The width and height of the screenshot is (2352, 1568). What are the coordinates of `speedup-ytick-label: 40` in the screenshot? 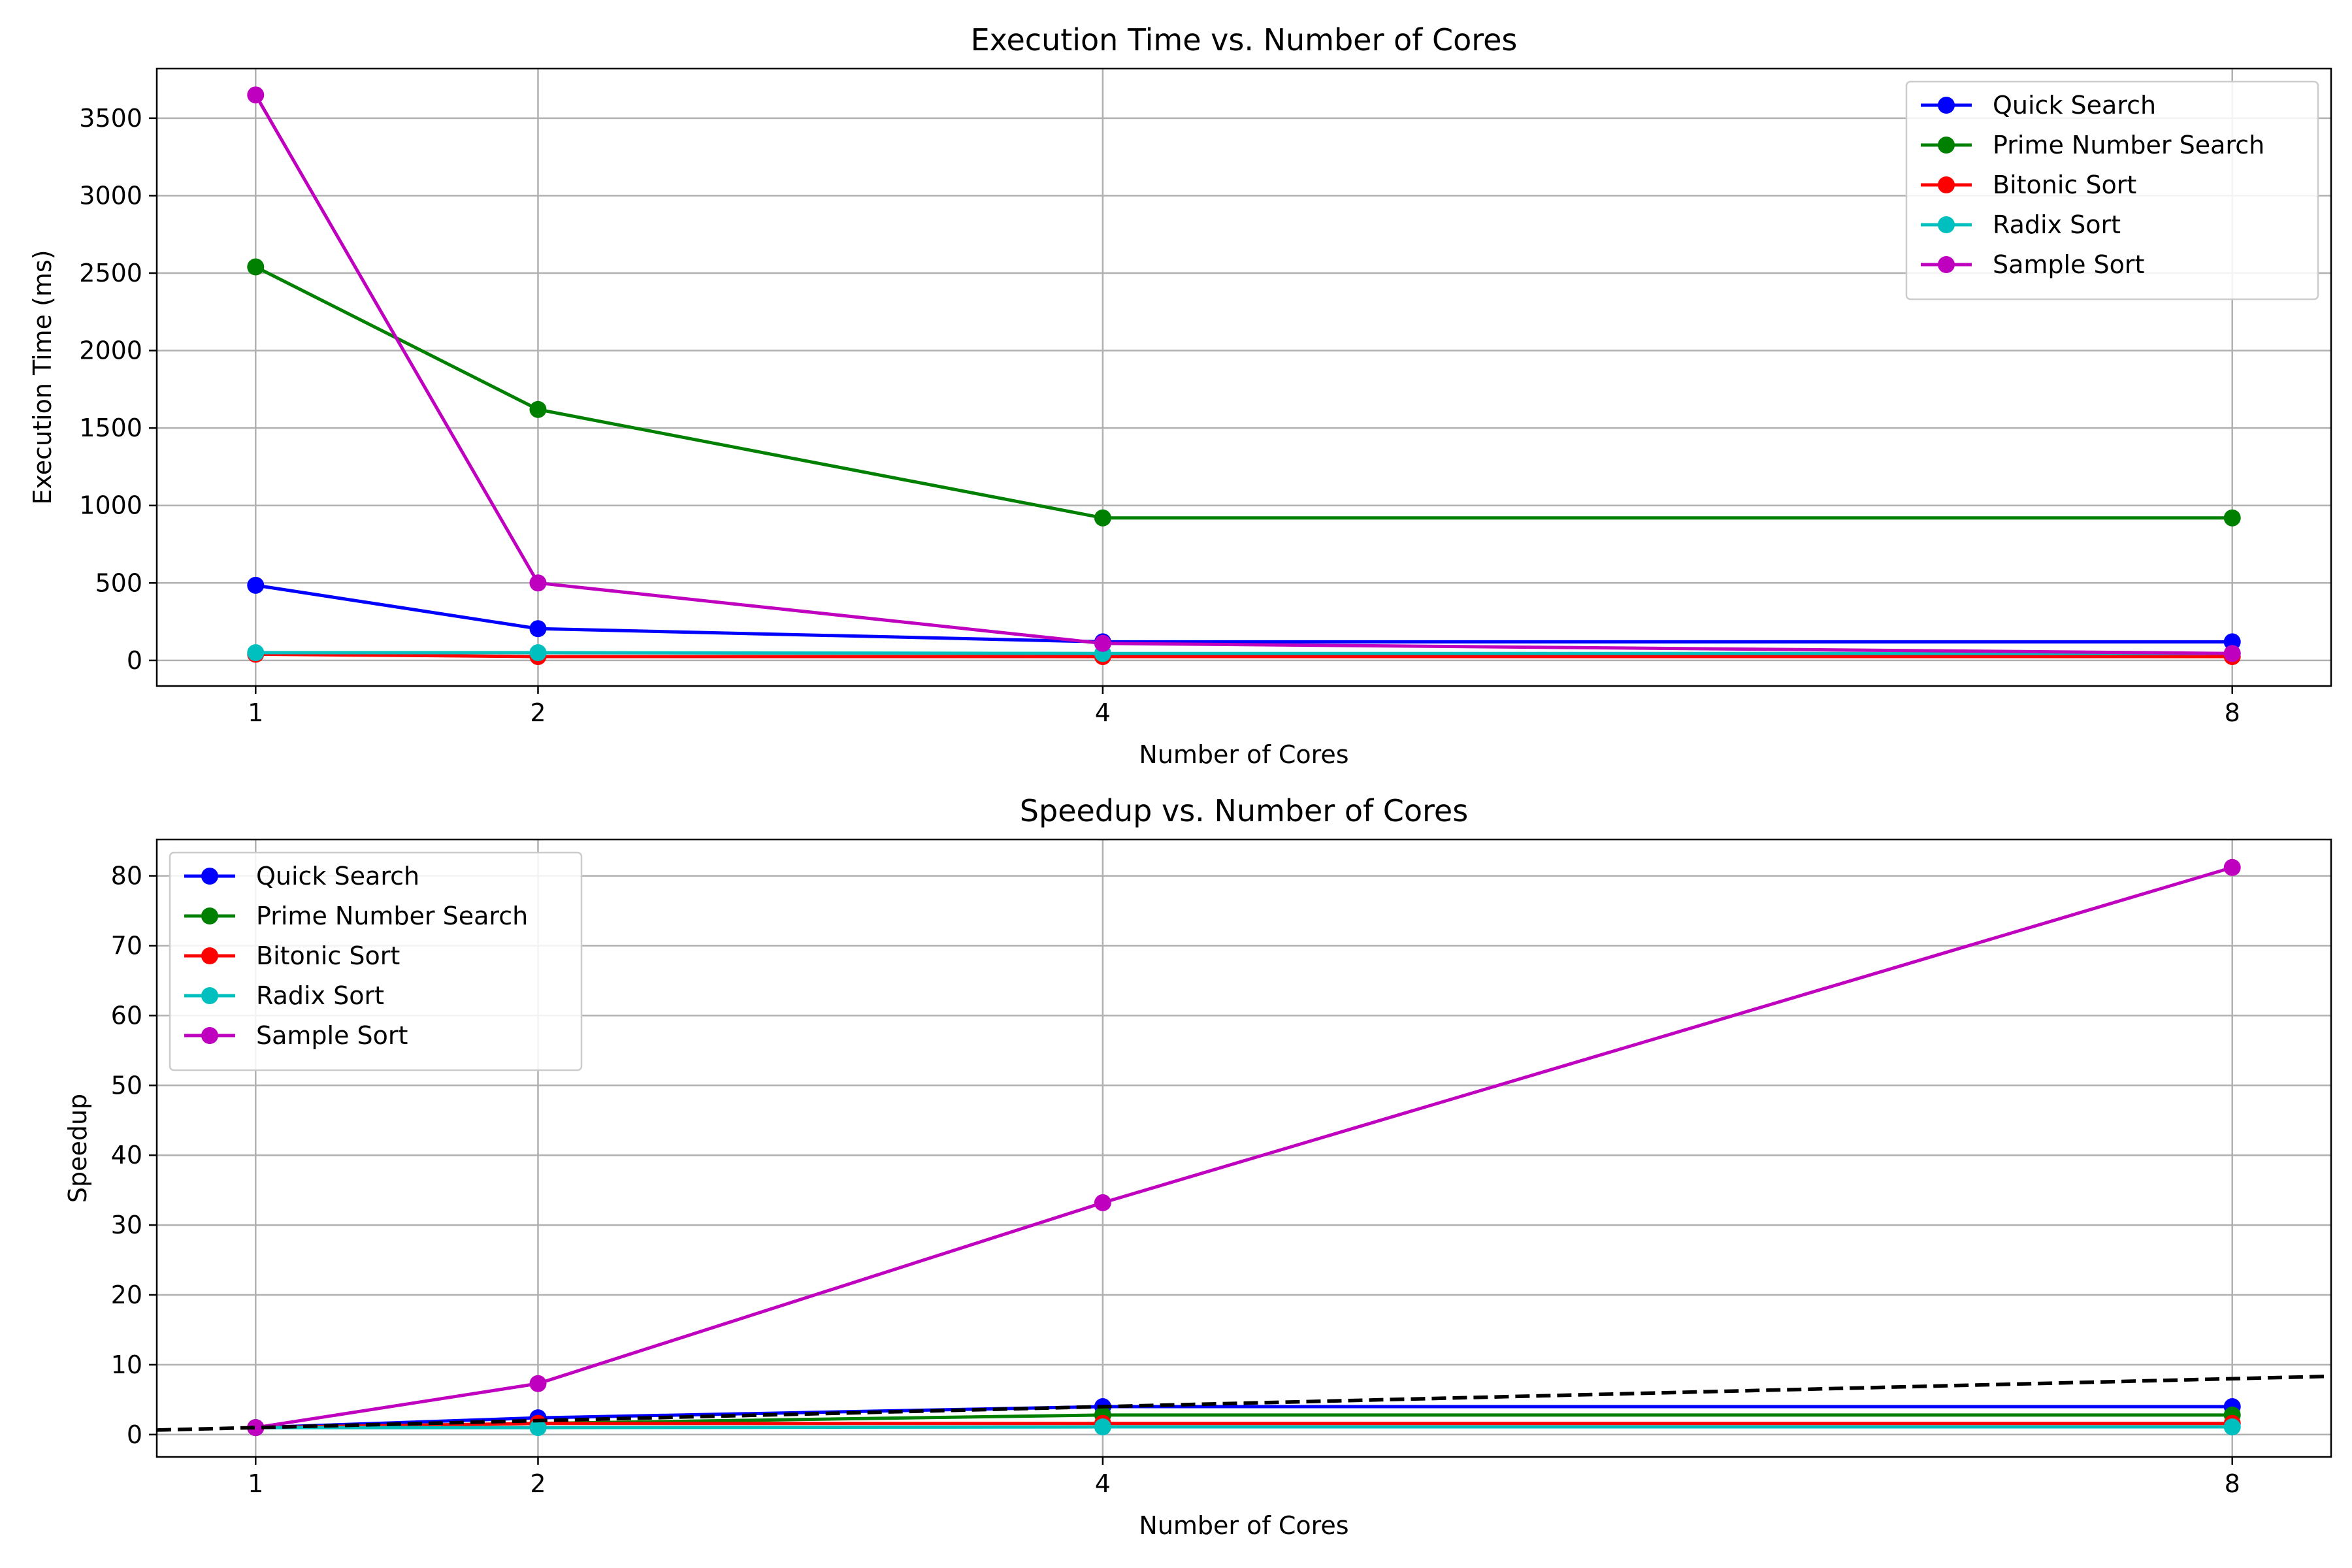 It's located at (126, 1155).